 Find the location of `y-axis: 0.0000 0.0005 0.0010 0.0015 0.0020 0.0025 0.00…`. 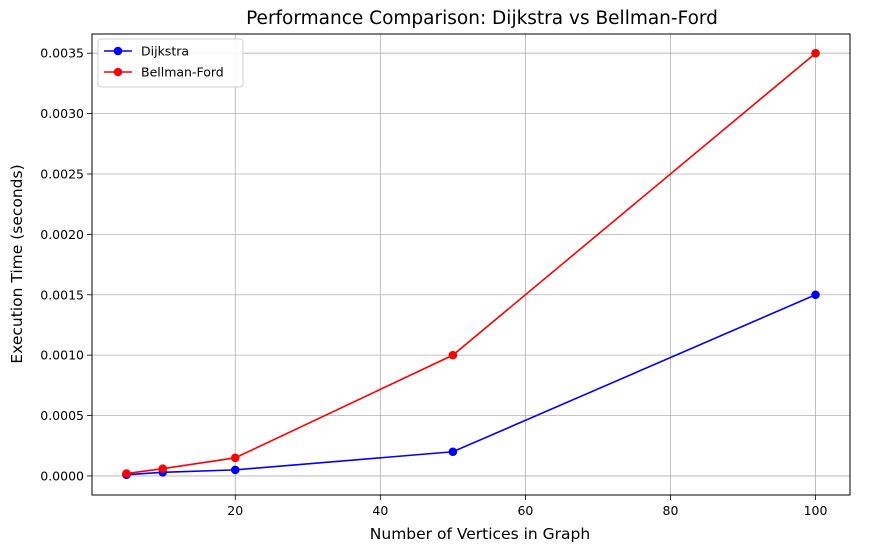

y-axis: 0.0000 0.0005 0.0010 0.0015 0.0020 0.0025 0.00… is located at coordinates (66, 264).